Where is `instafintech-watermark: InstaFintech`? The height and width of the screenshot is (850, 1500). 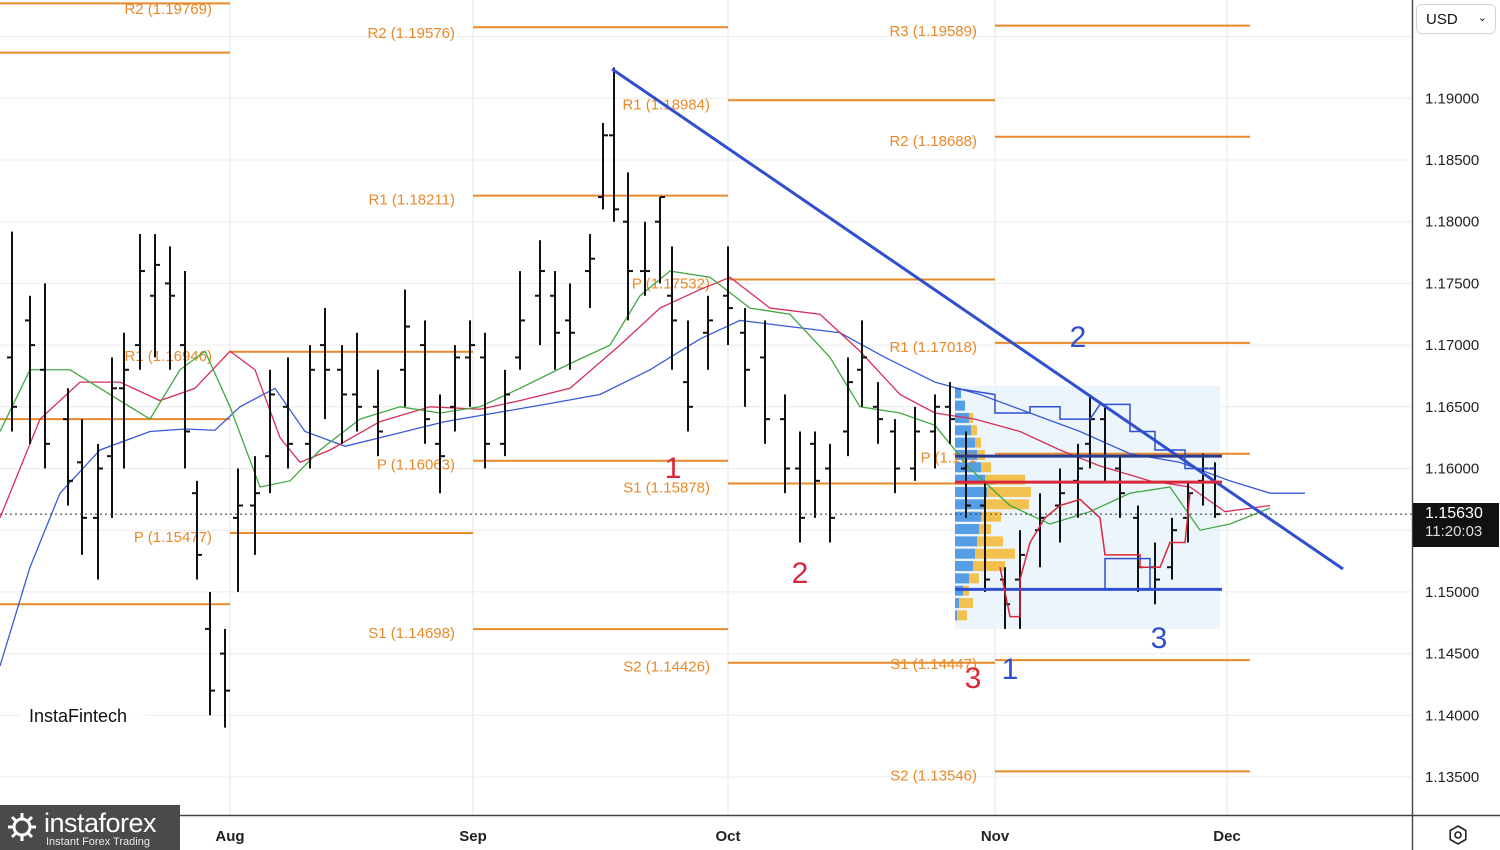 instafintech-watermark: InstaFintech is located at coordinates (83, 708).